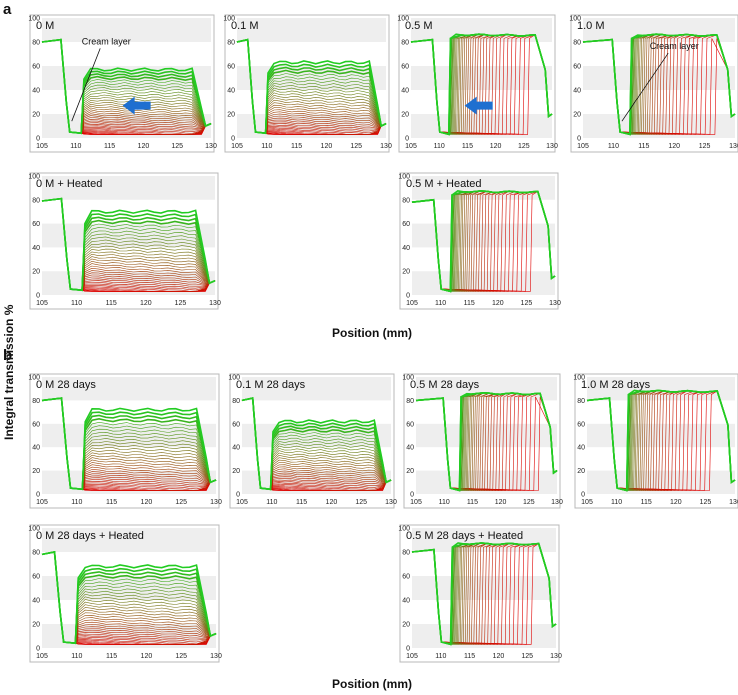 This screenshot has width=738, height=695. Describe the element at coordinates (444, 184) in the screenshot. I see `panel-title-a6: 0.5 M + Heated` at that location.